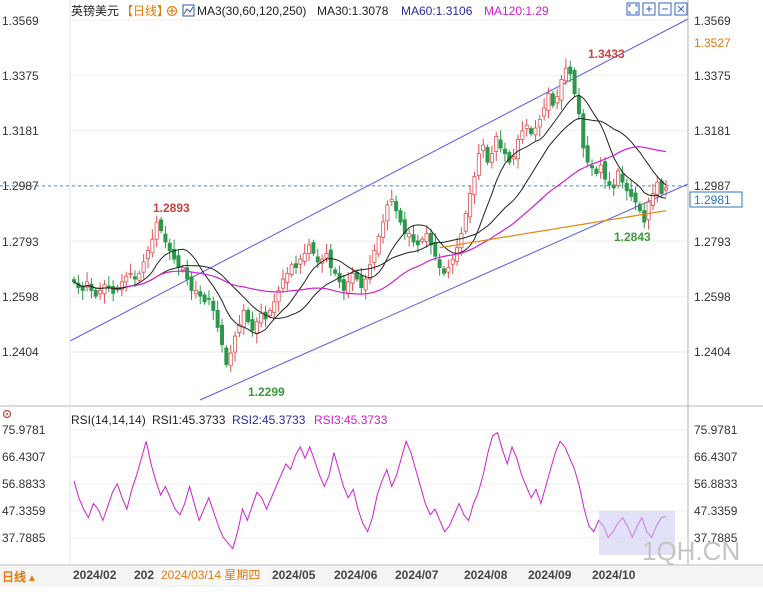  What do you see at coordinates (32, 578) in the screenshot?
I see `period-menu-arrow-icon: ▲` at bounding box center [32, 578].